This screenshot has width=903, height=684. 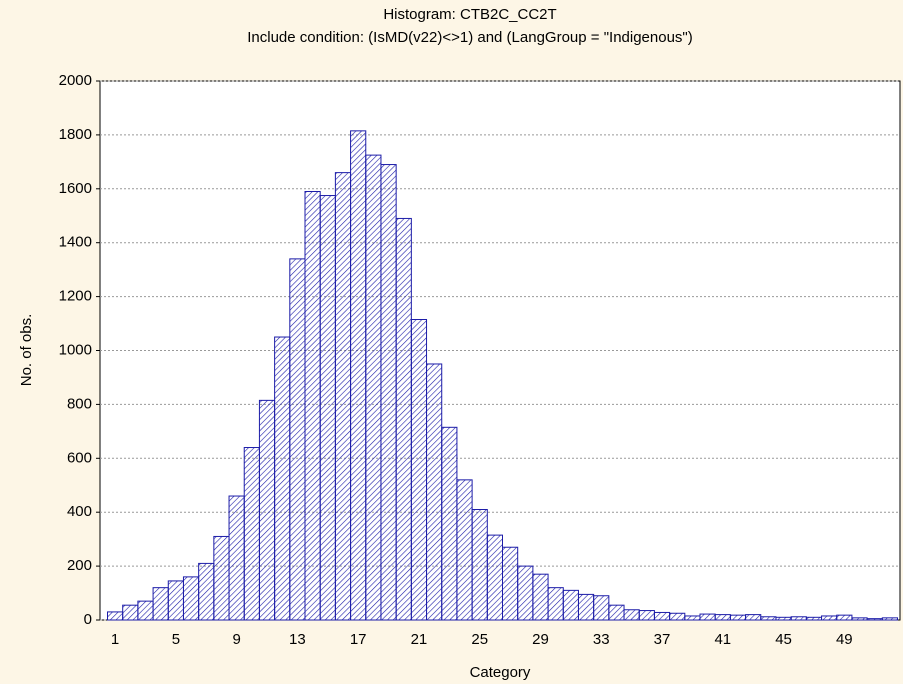 What do you see at coordinates (540, 639) in the screenshot?
I see `x-tick-label: 29` at bounding box center [540, 639].